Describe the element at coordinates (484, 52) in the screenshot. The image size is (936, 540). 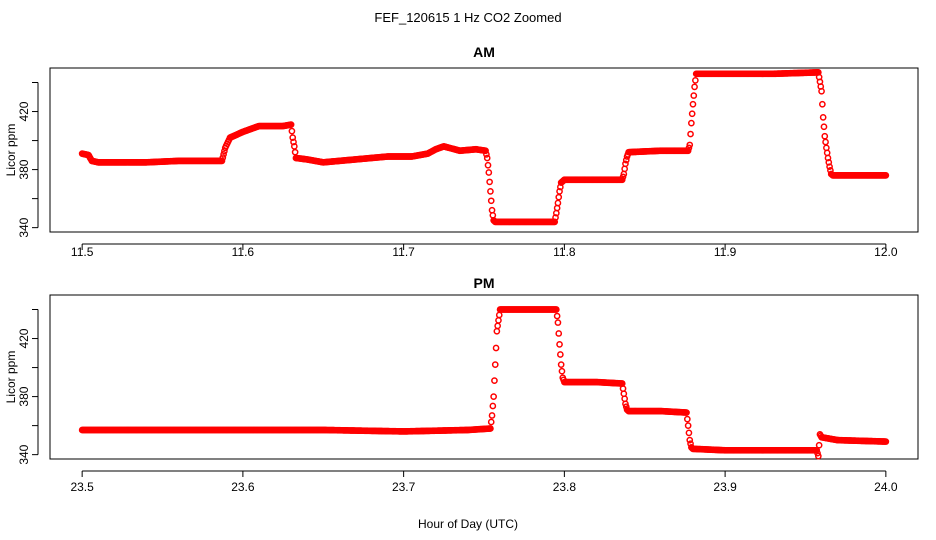
I see `panel-title: AM` at that location.